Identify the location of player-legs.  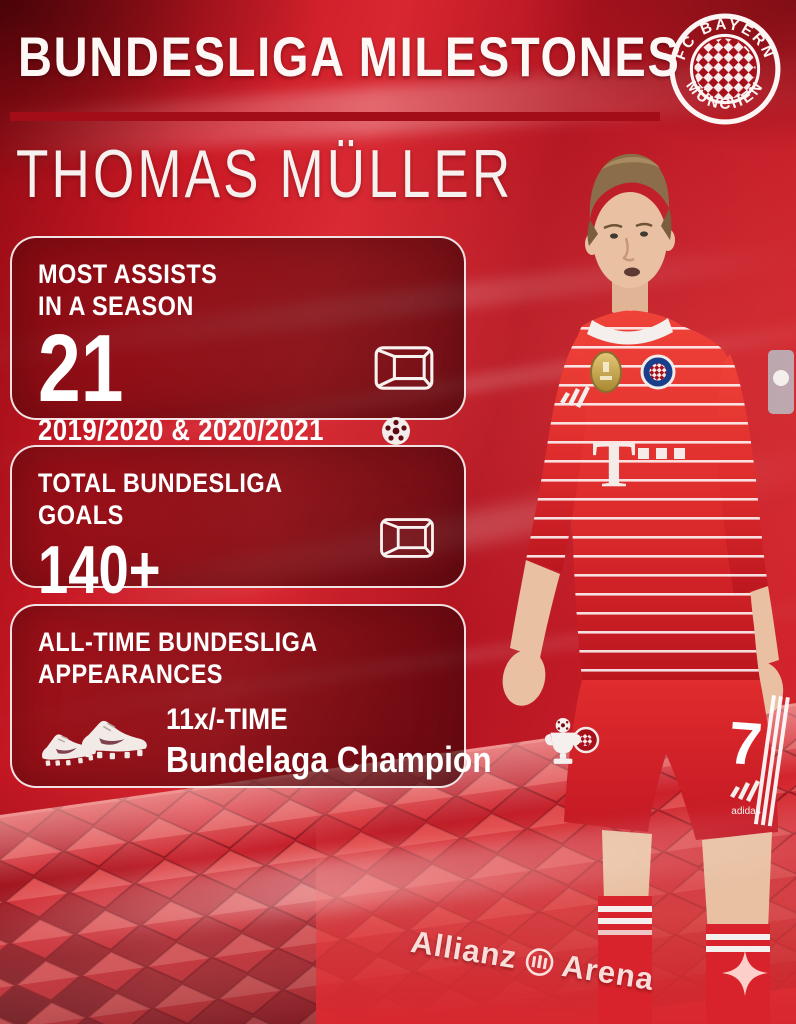
(687, 882).